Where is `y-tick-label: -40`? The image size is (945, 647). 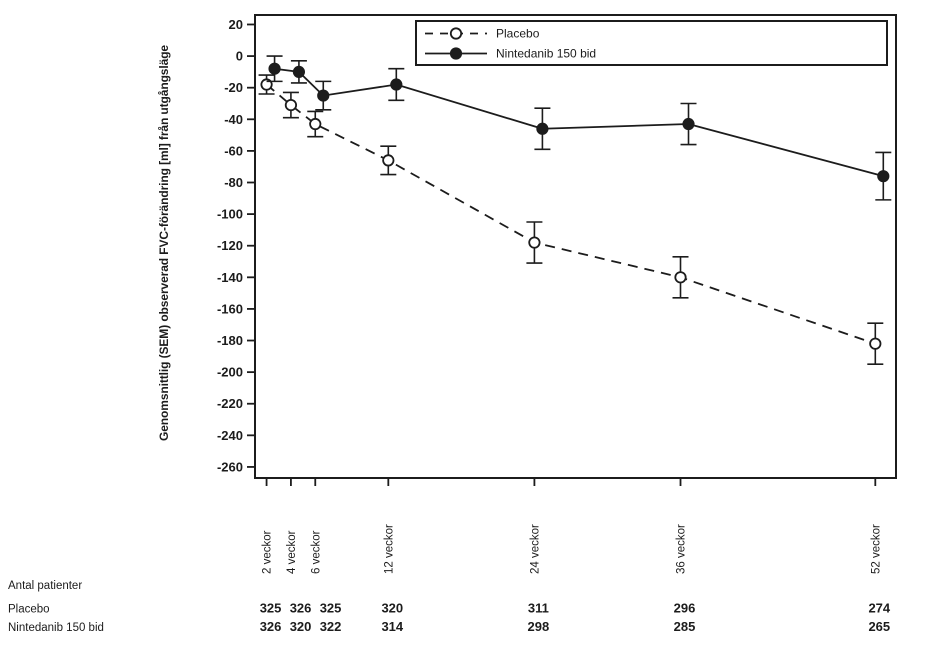 y-tick-label: -40 is located at coordinates (233, 119).